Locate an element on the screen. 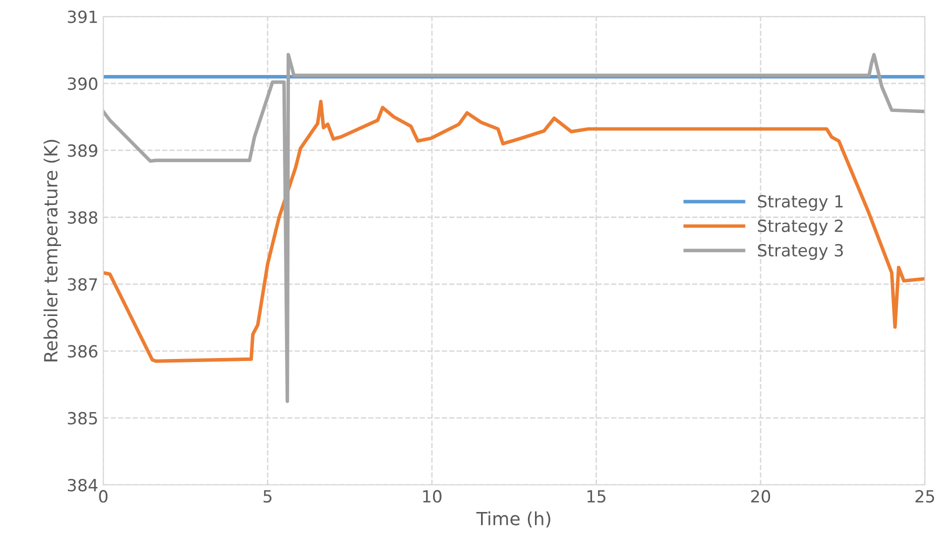 The height and width of the screenshot is (551, 939). legend-label: Strategy 2 is located at coordinates (800, 228).